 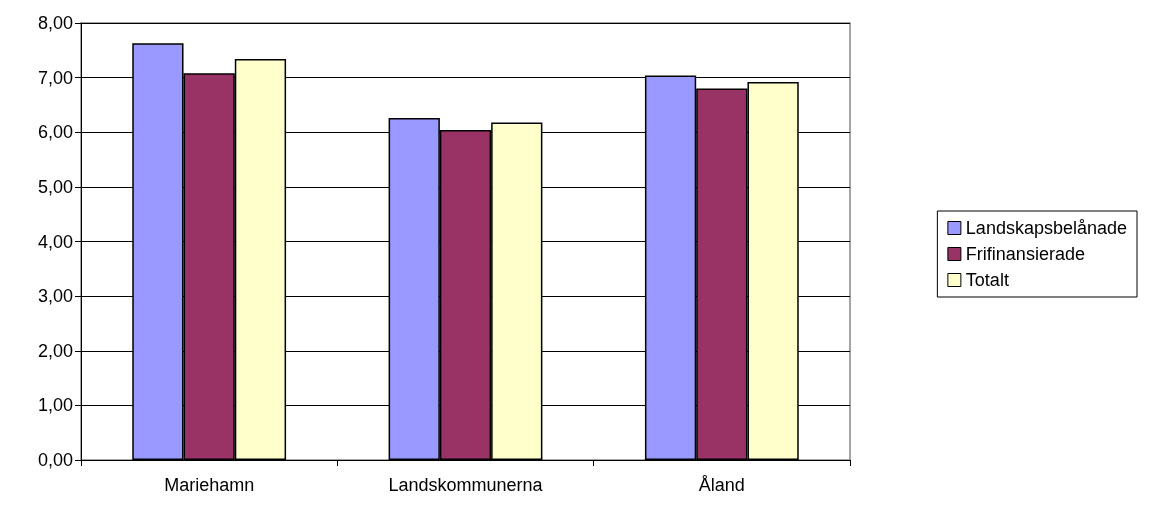 I want to click on y-tick-label: 0,00, so click(x=55, y=460).